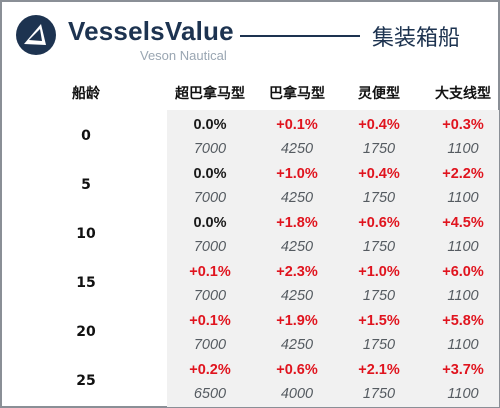  I want to click on age-label: 15, so click(86, 283).